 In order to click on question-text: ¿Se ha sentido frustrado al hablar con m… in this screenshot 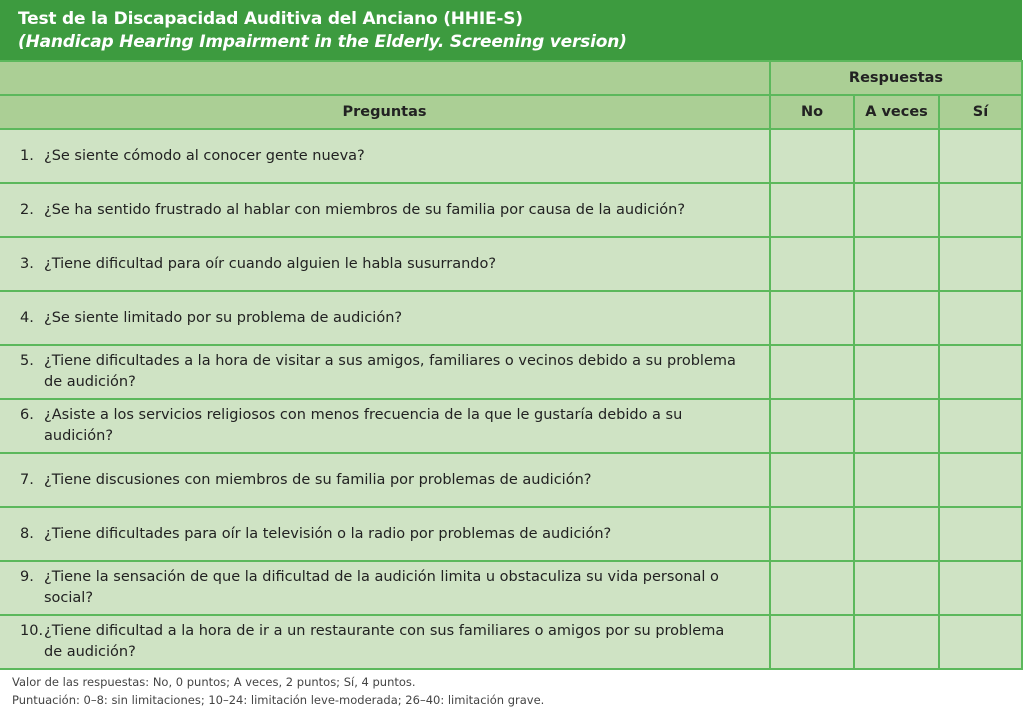, I will do `click(365, 209)`.